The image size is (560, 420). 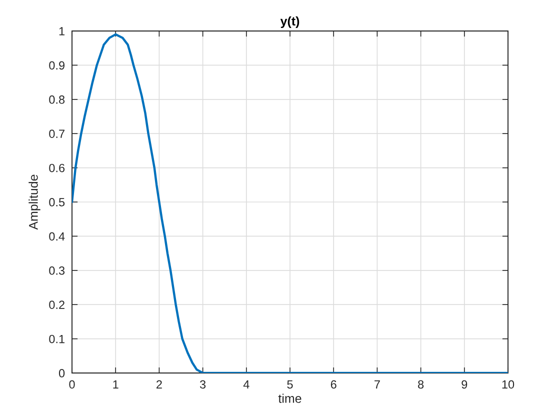 What do you see at coordinates (56, 304) in the screenshot?
I see `y-tick-label: 0.2` at bounding box center [56, 304].